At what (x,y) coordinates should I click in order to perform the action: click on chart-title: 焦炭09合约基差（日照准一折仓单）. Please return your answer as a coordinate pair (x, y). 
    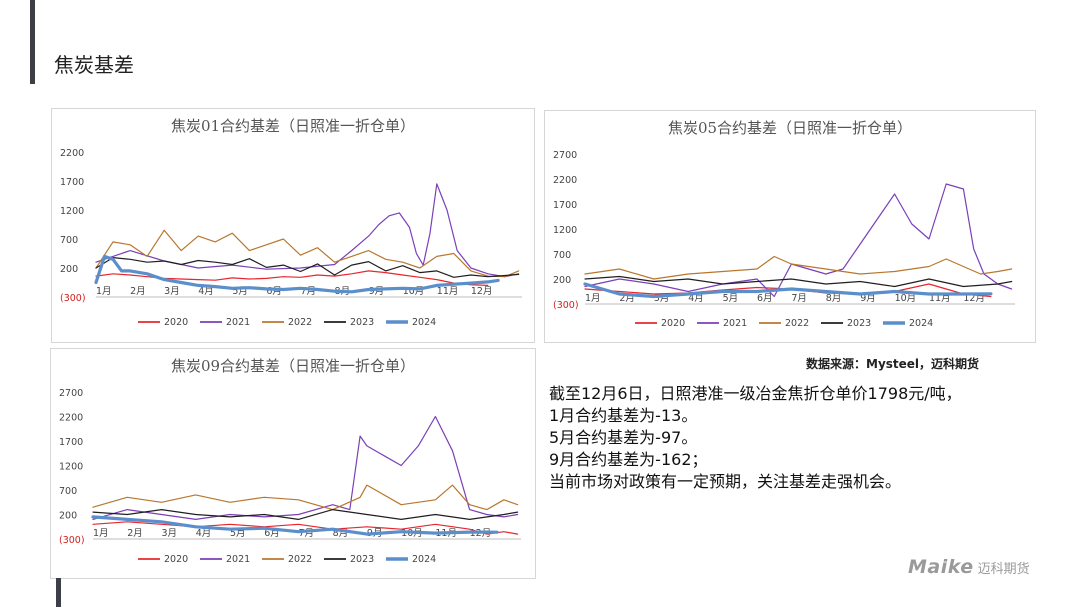
    Looking at the image, I should click on (293, 366).